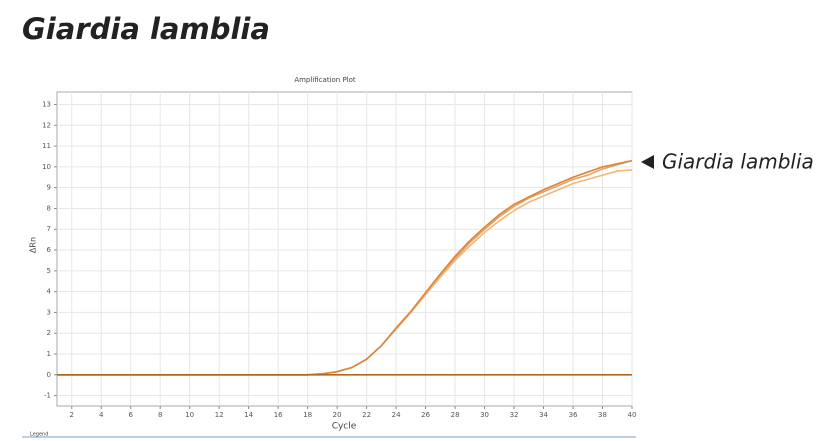 Image resolution: width=836 pixels, height=441 pixels. What do you see at coordinates (219, 415) in the screenshot?
I see `x-tick-label: 12` at bounding box center [219, 415].